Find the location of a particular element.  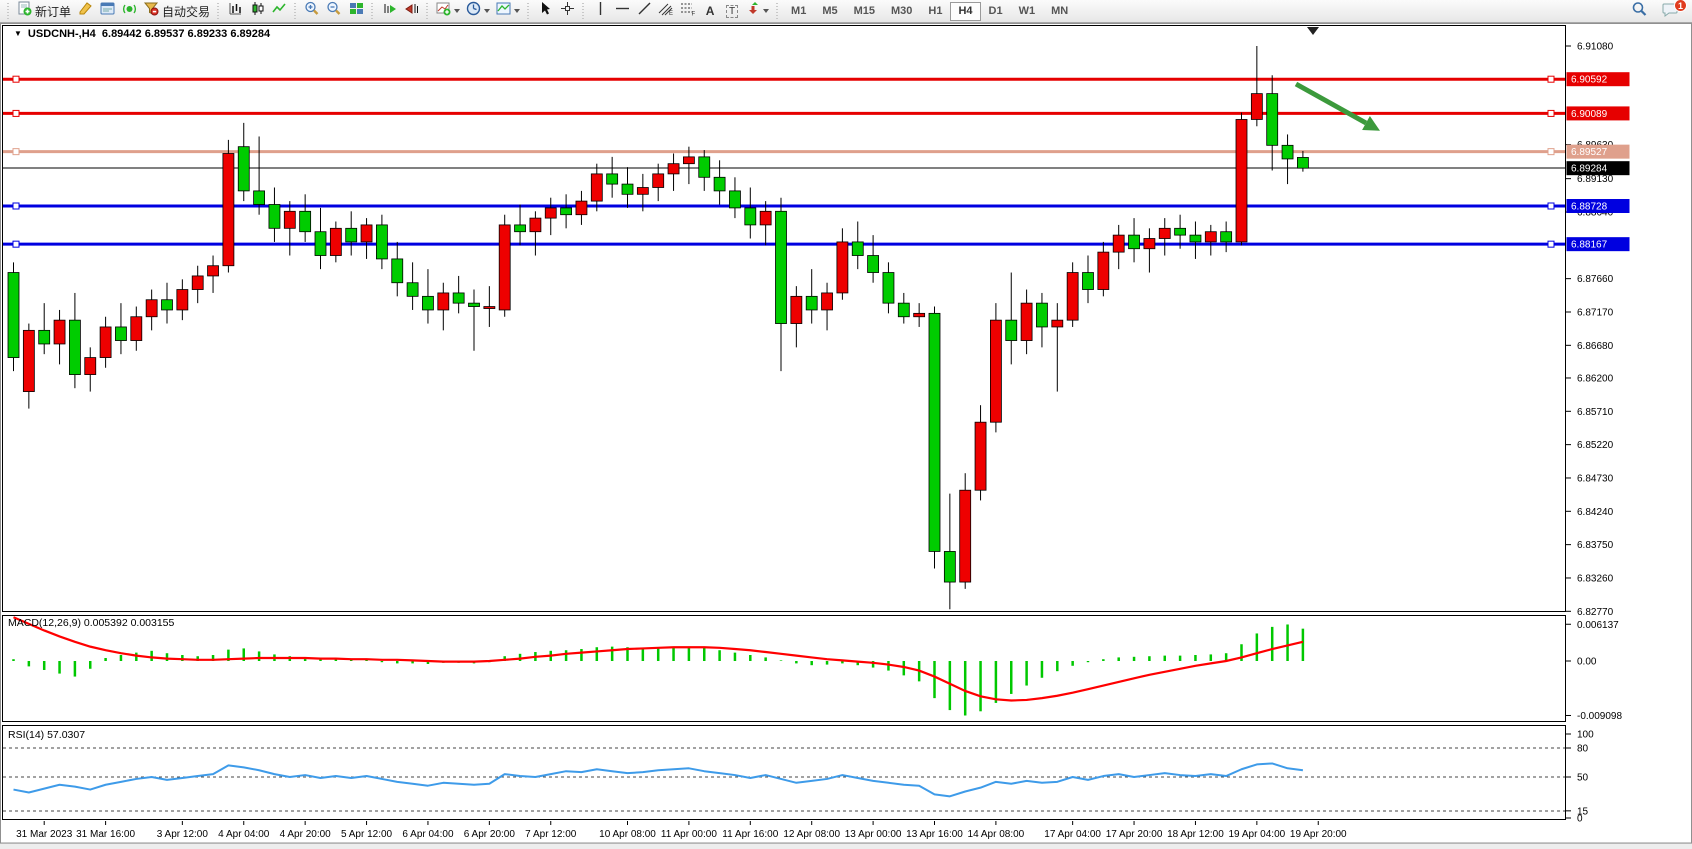

periods-button is located at coordinates (478, 11).